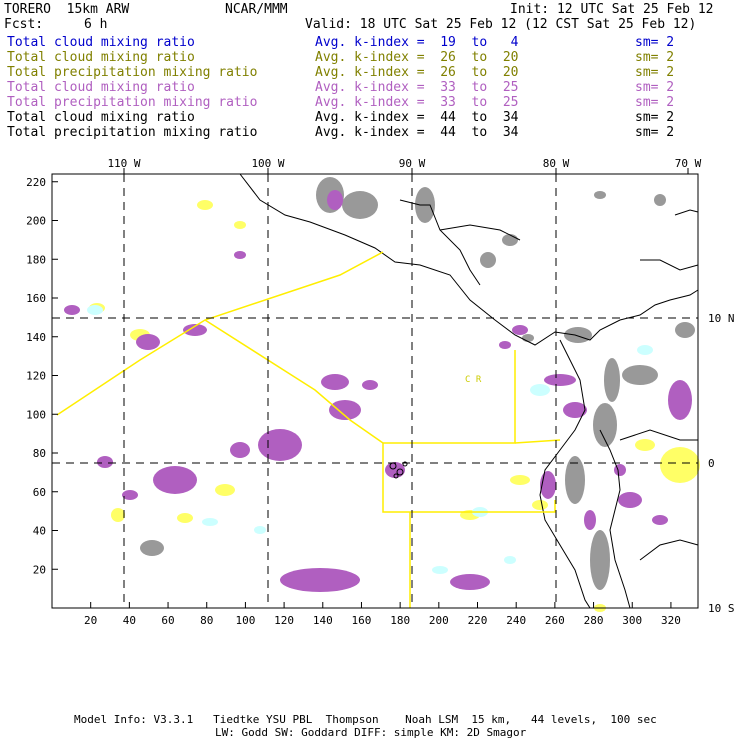  I want to click on y-tick-label: 160, so click(36, 298).